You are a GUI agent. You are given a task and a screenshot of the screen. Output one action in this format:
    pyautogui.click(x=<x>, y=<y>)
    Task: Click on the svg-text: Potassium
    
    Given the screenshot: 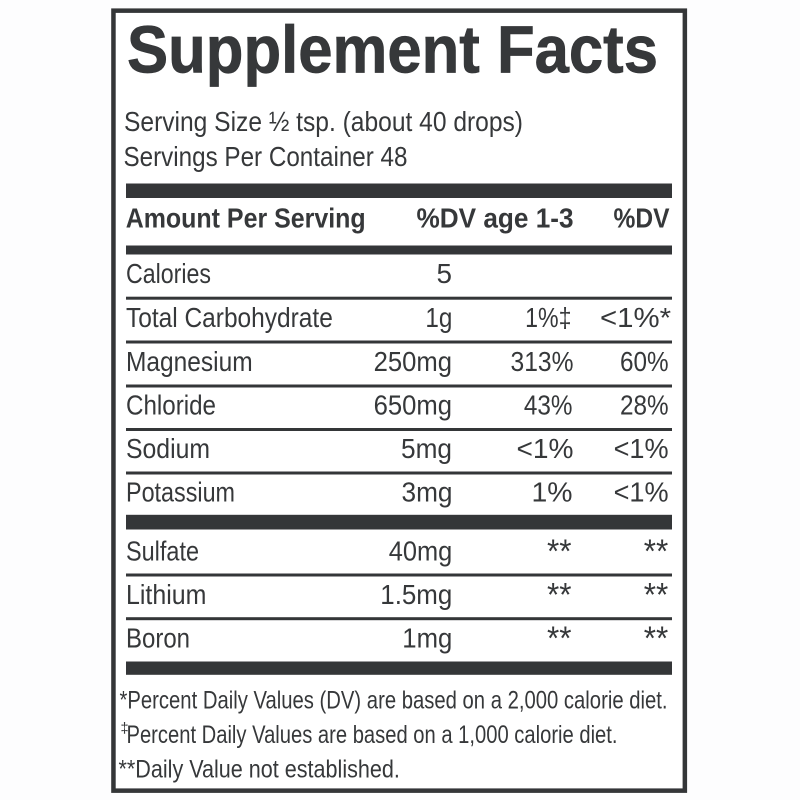 What is the action you would take?
    pyautogui.click(x=180, y=492)
    